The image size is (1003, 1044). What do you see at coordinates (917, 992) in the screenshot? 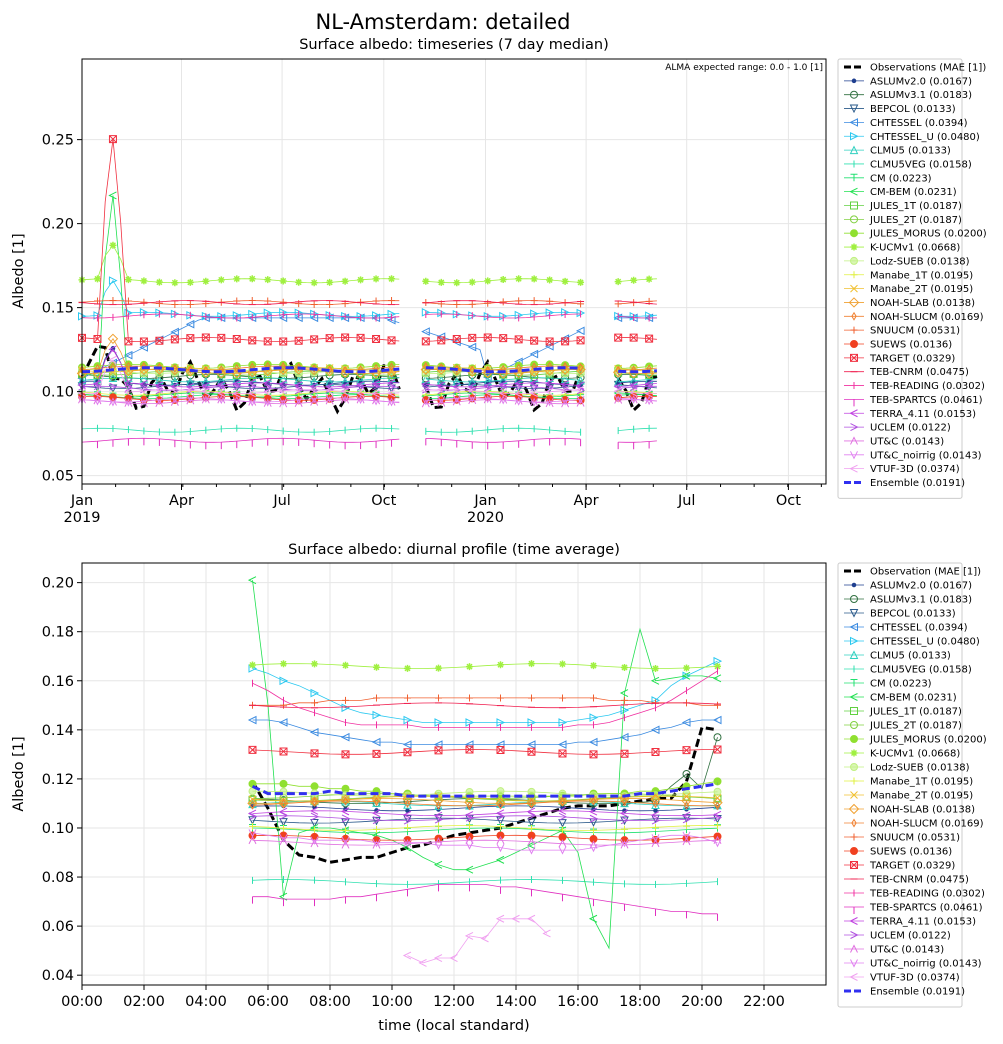
I see `legend-label: Ensemble (0.0191)` at bounding box center [917, 992].